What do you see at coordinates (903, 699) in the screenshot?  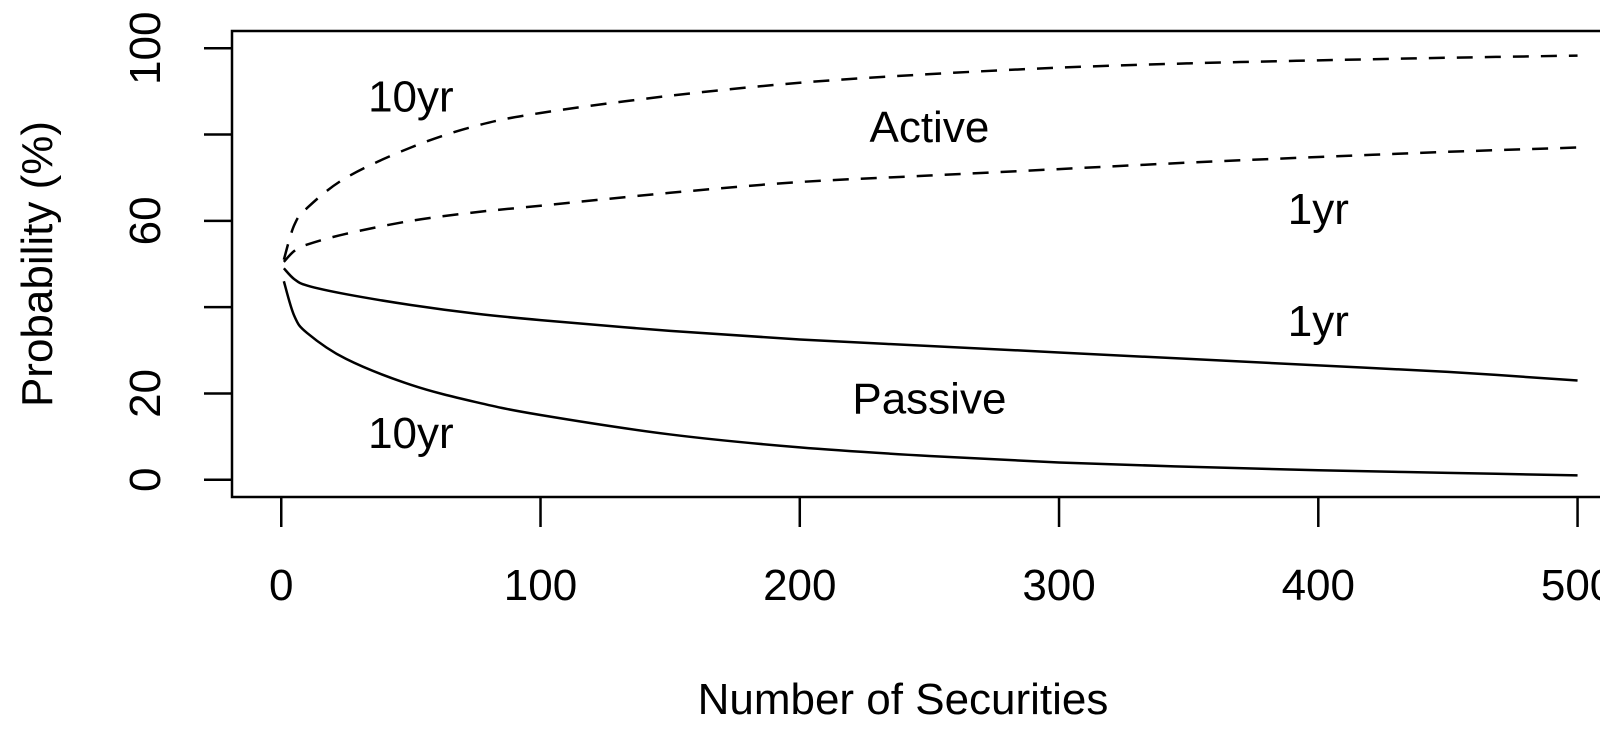 I see `x-axis-title: Number of Securities` at bounding box center [903, 699].